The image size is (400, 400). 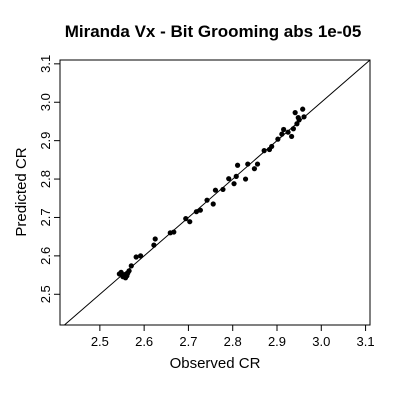 What do you see at coordinates (277, 341) in the screenshot?
I see `x-tick-label: 2.9` at bounding box center [277, 341].